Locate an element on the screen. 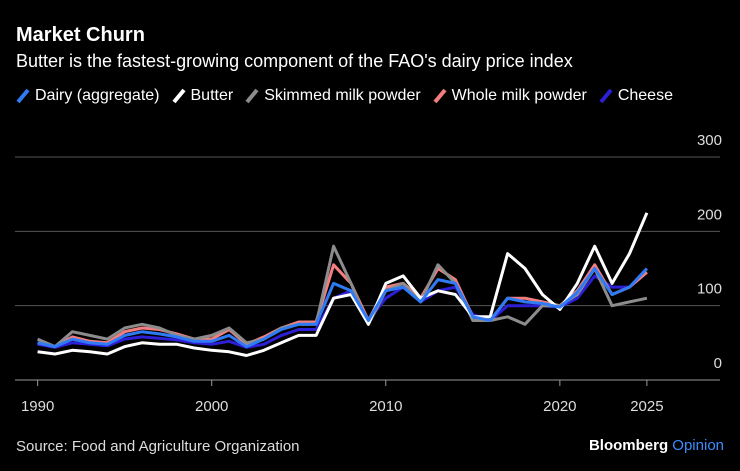  legend-label: Butter is located at coordinates (212, 95).